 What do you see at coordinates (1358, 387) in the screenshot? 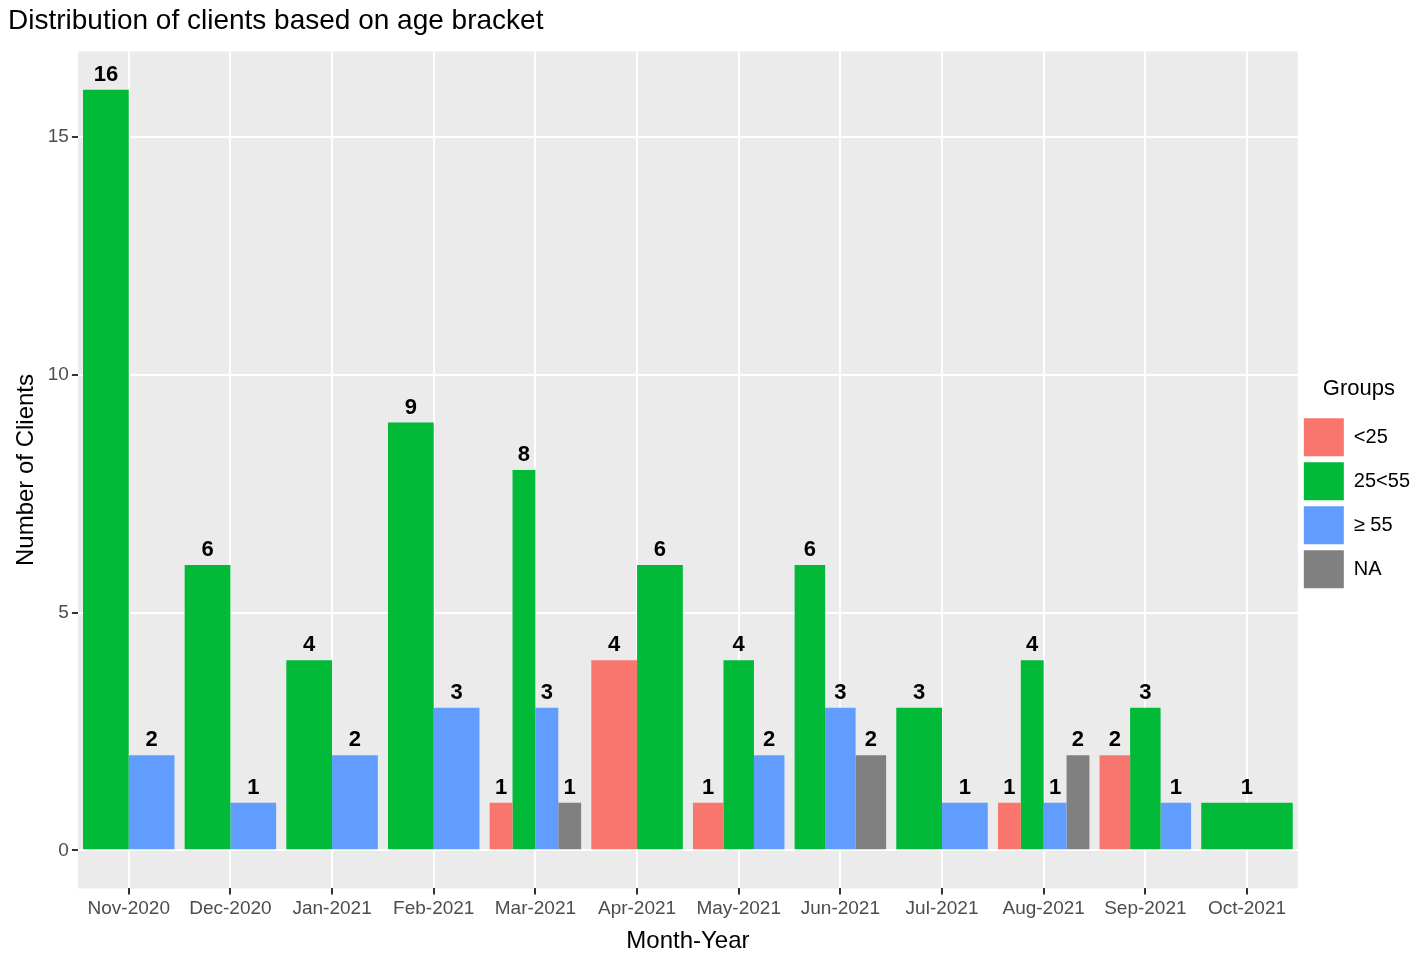
I see `legend-title: Groups` at bounding box center [1358, 387].